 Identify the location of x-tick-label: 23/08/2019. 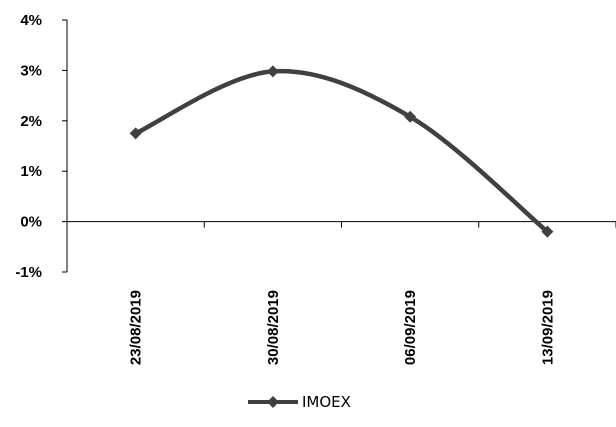
(136, 327).